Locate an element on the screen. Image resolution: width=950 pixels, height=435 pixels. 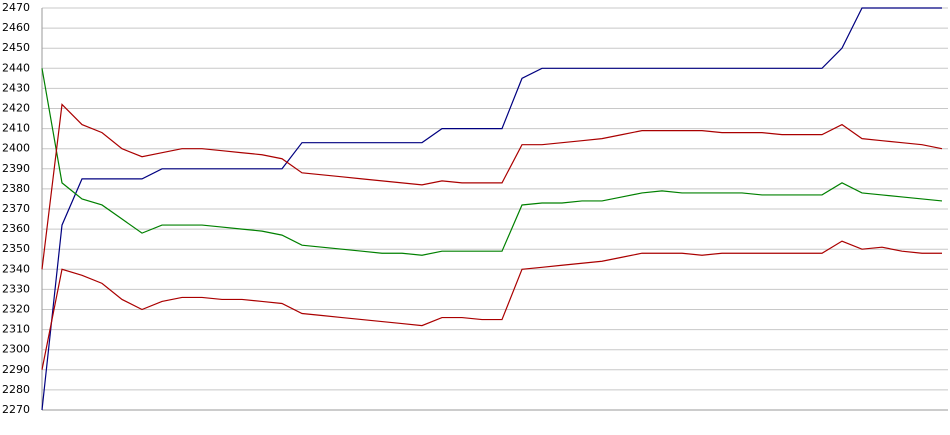
y-tick-label: 2420 is located at coordinates (16, 108).